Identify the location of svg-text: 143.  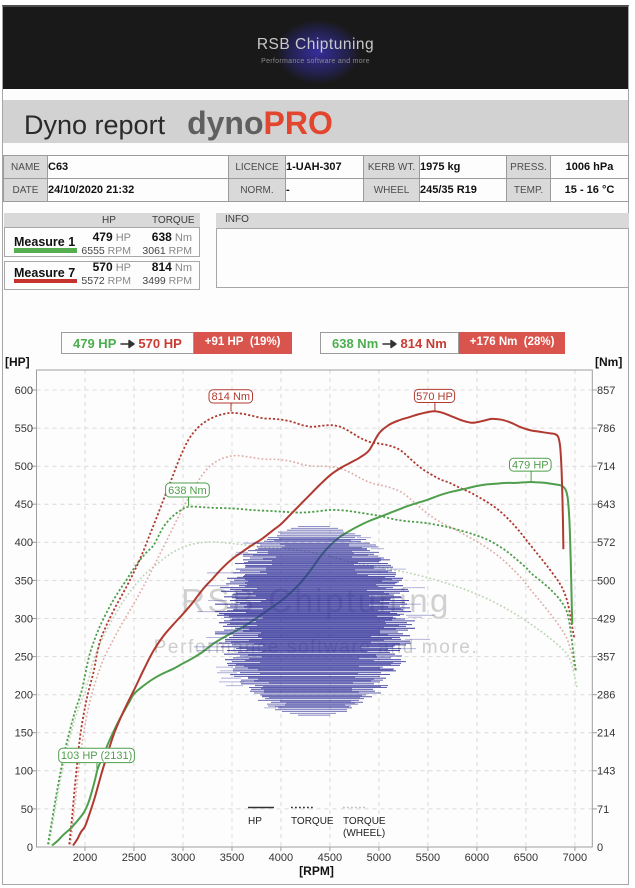
(606, 772).